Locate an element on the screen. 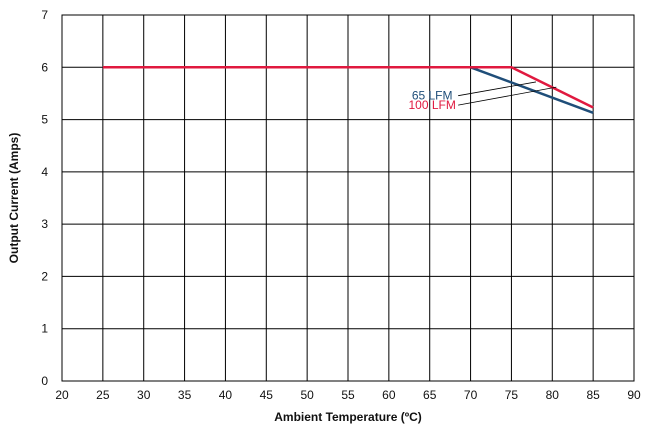 Image resolution: width=645 pixels, height=428 pixels. y-tick-label: 4 is located at coordinates (44, 172).